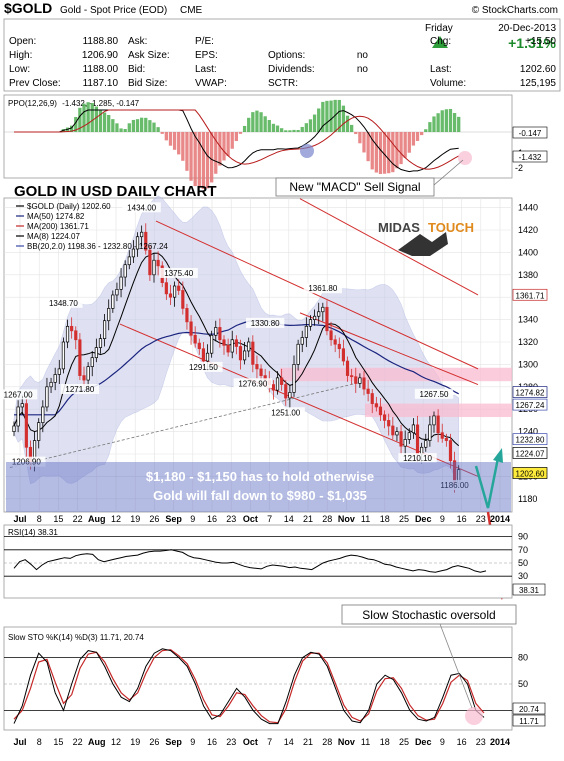  I want to click on price-tick: 1400, so click(528, 252).